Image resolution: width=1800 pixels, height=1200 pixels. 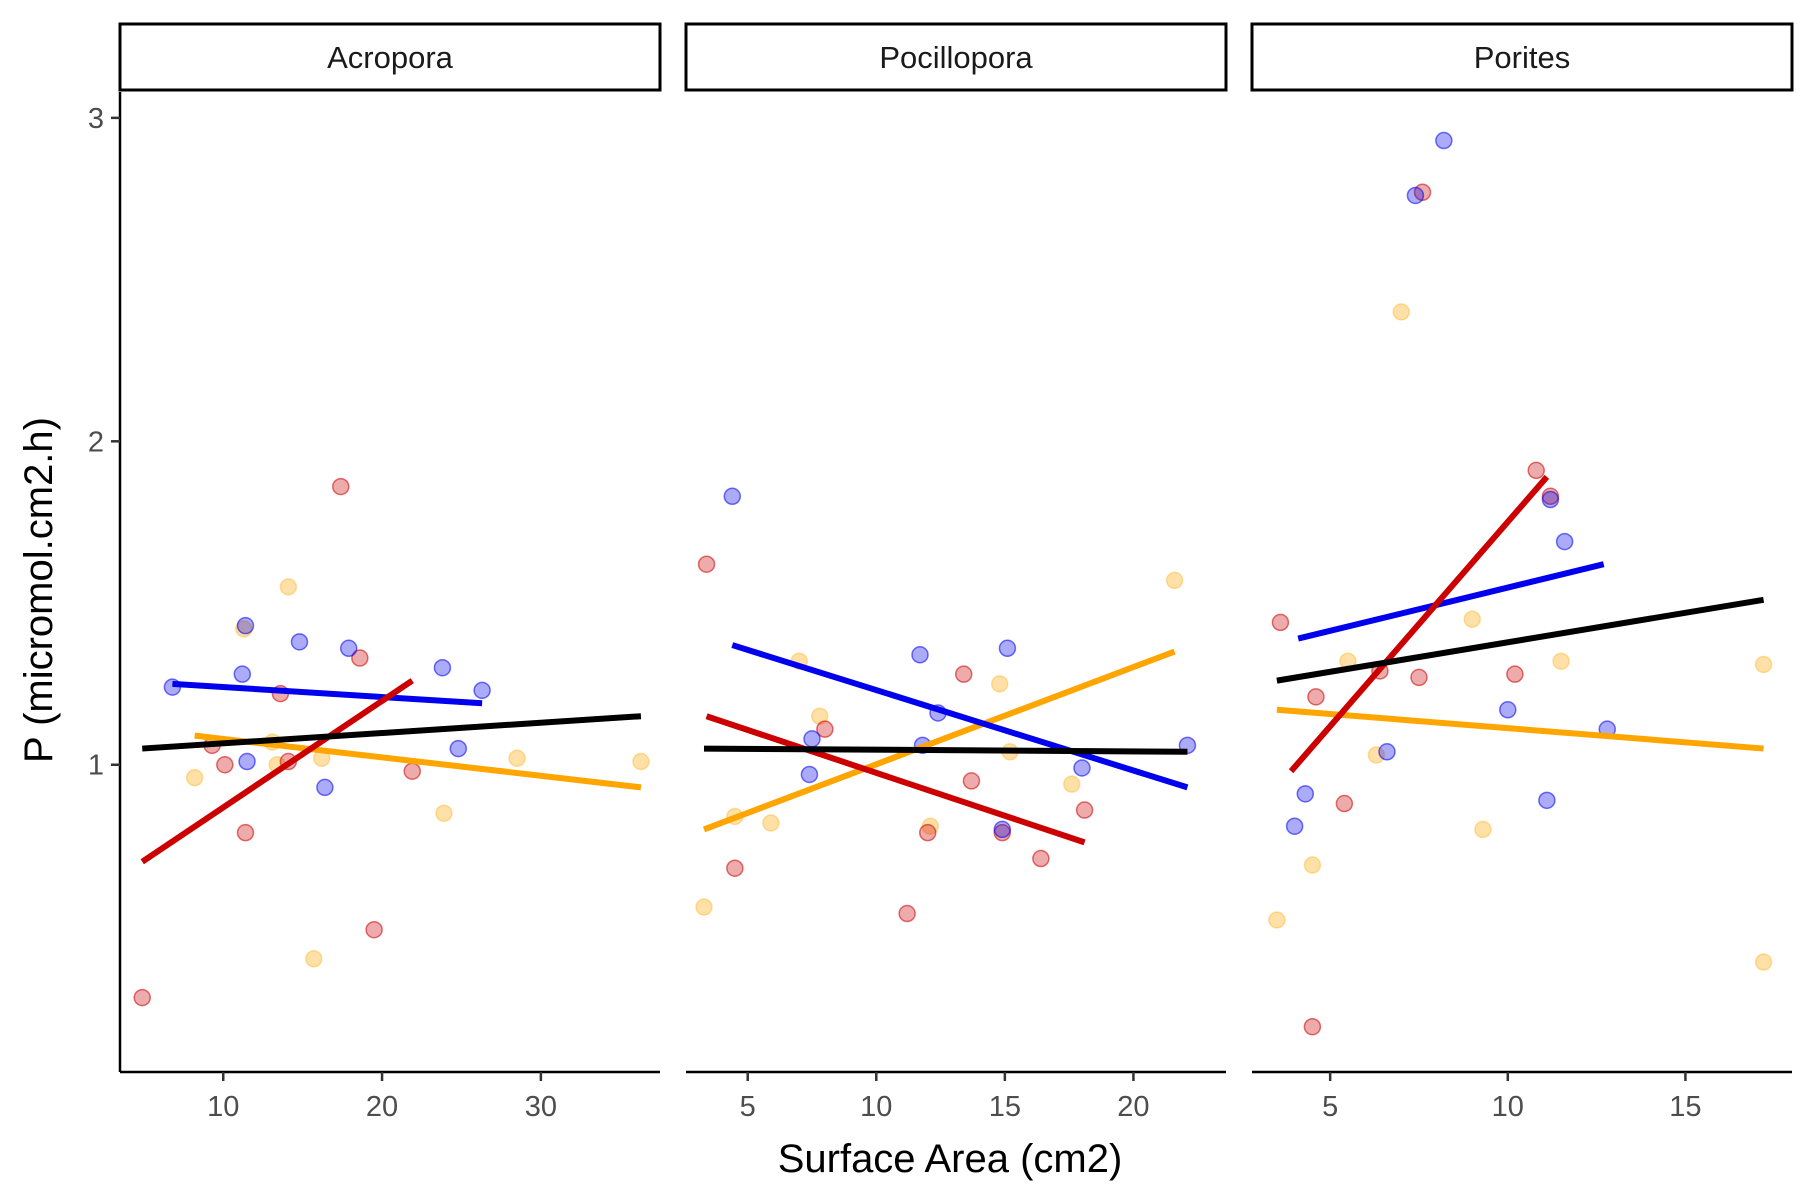 I want to click on facet-label: Acropora, so click(x=390, y=57).